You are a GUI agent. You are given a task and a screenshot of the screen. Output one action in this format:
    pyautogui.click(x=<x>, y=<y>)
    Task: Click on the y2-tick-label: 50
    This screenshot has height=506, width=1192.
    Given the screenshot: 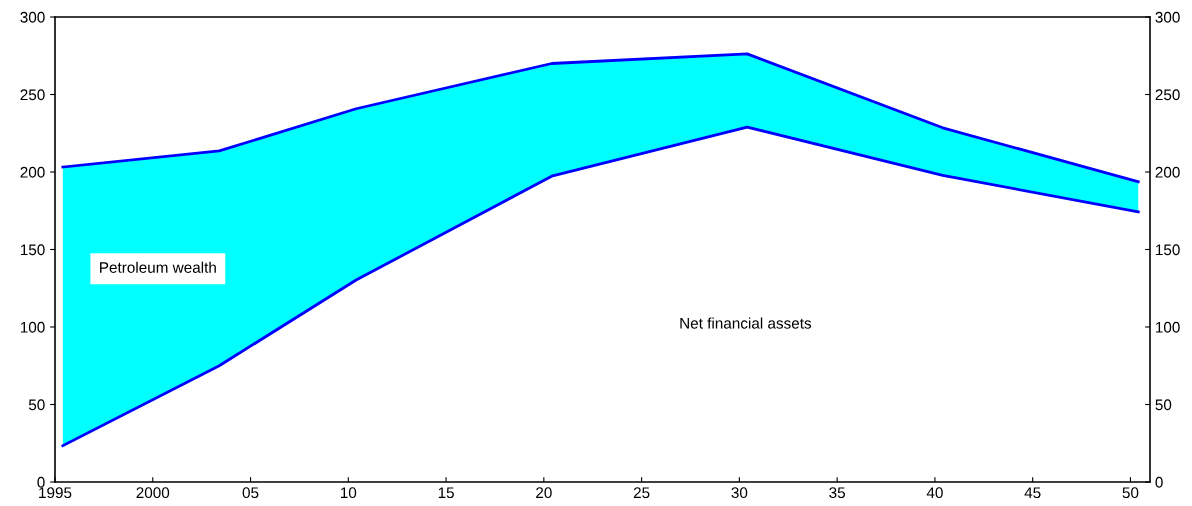 What is the action you would take?
    pyautogui.click(x=1163, y=405)
    